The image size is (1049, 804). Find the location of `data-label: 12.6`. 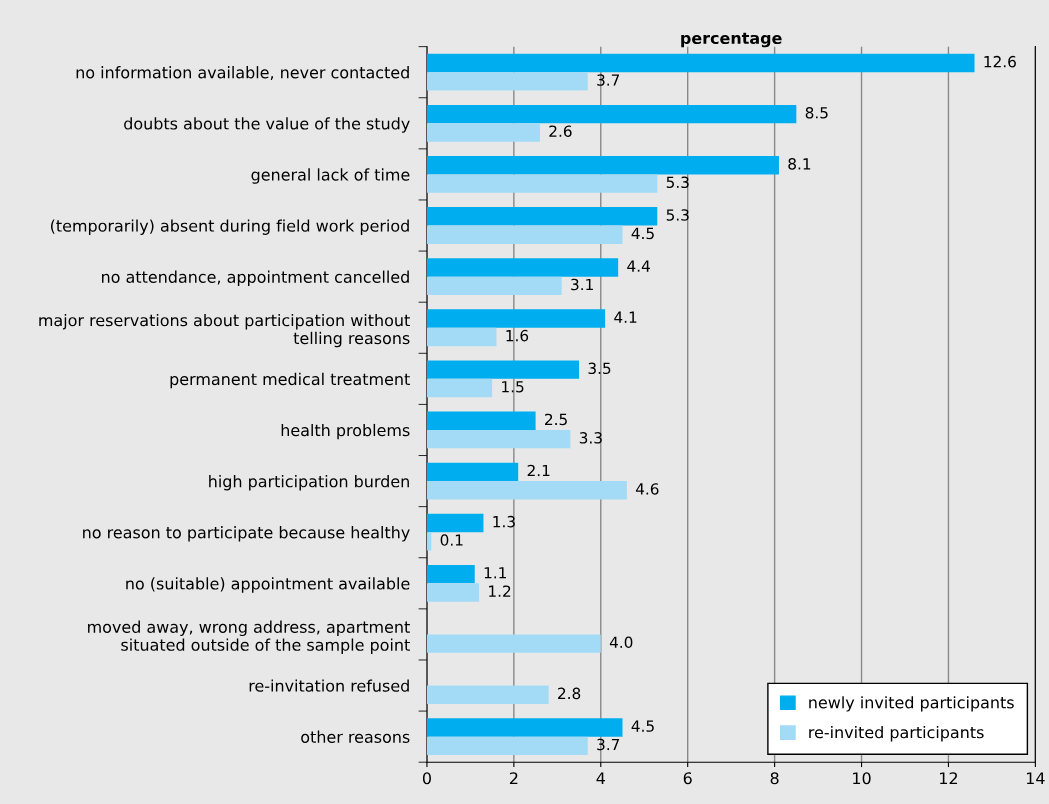

data-label: 12.6 is located at coordinates (1000, 61).